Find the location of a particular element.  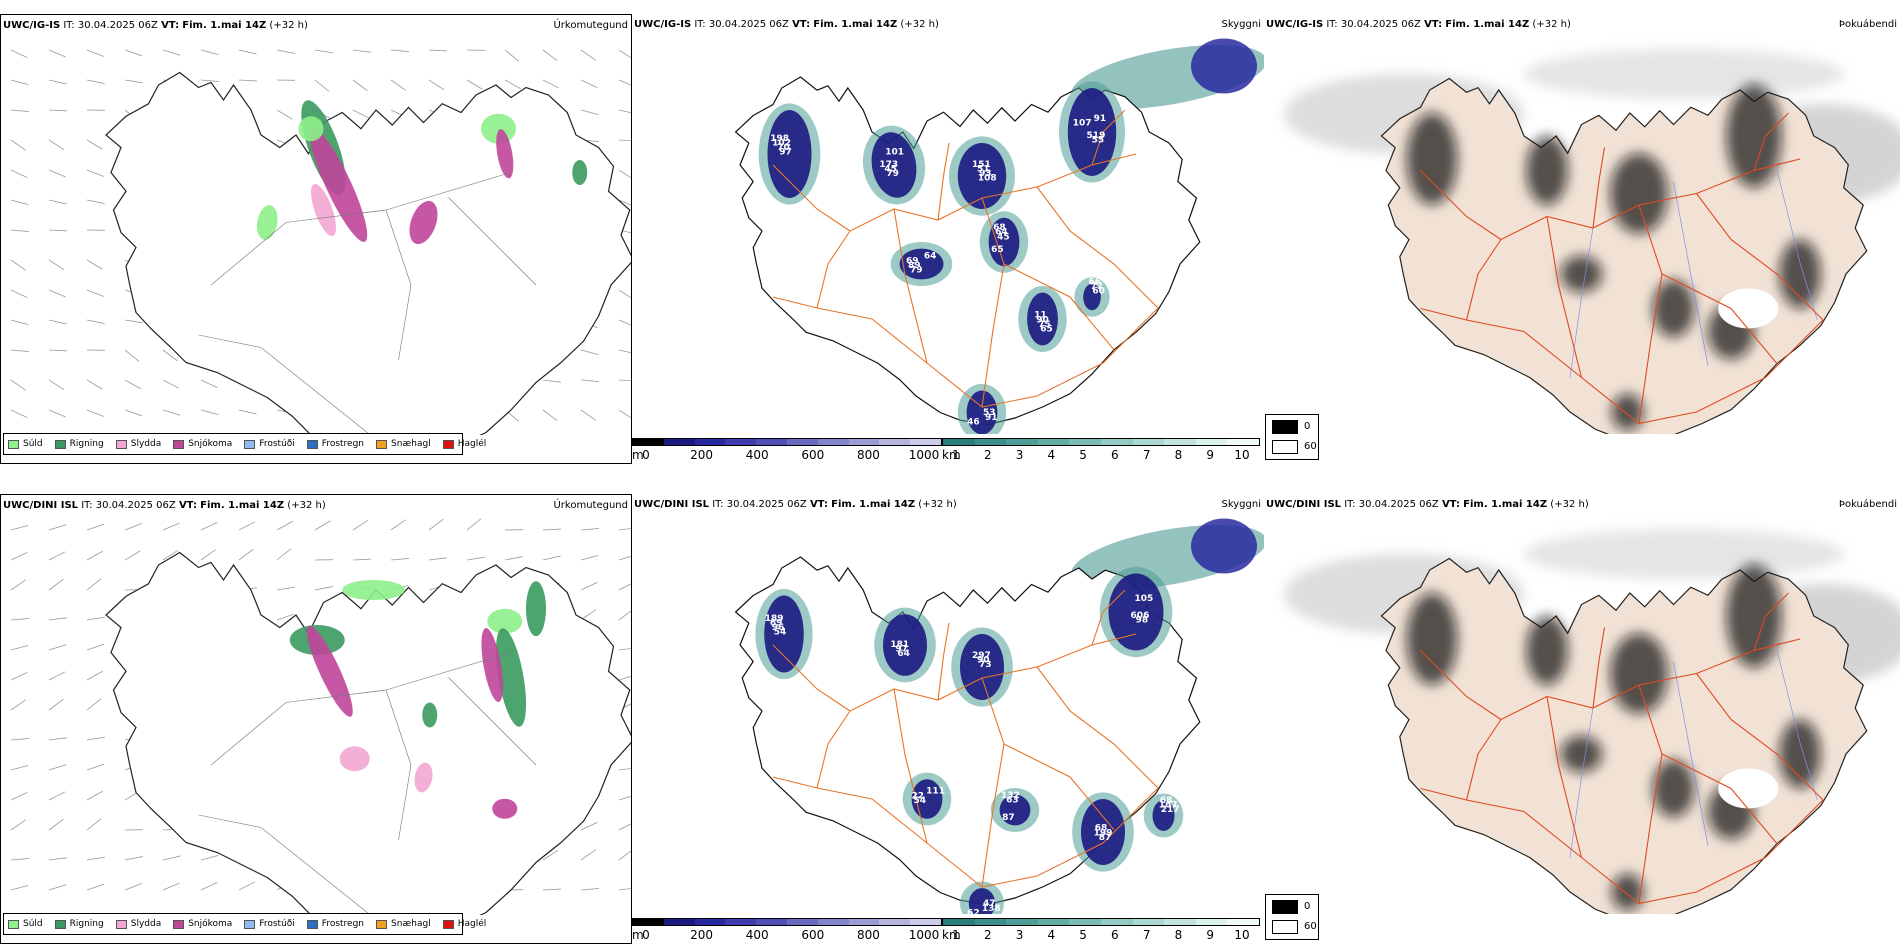

fog-clear-area is located at coordinates (1748, 308).